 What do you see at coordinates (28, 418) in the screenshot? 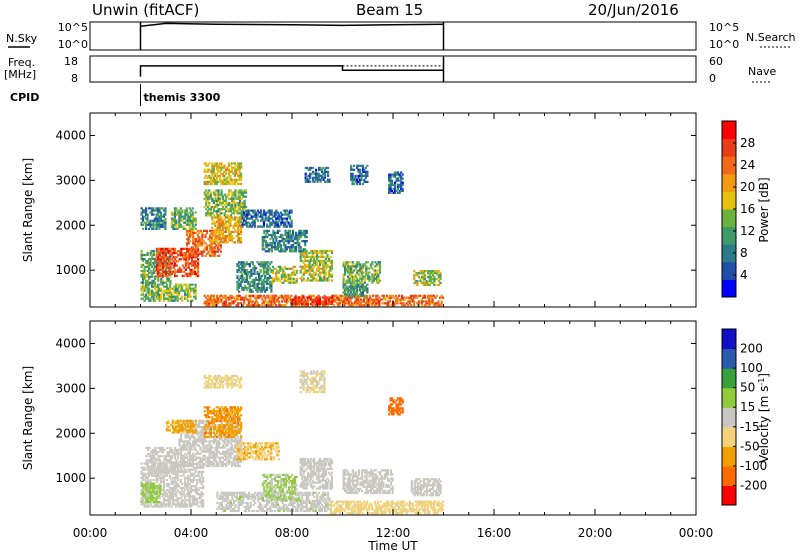
I see `velocity-ylabel: Slant Range [km]` at bounding box center [28, 418].